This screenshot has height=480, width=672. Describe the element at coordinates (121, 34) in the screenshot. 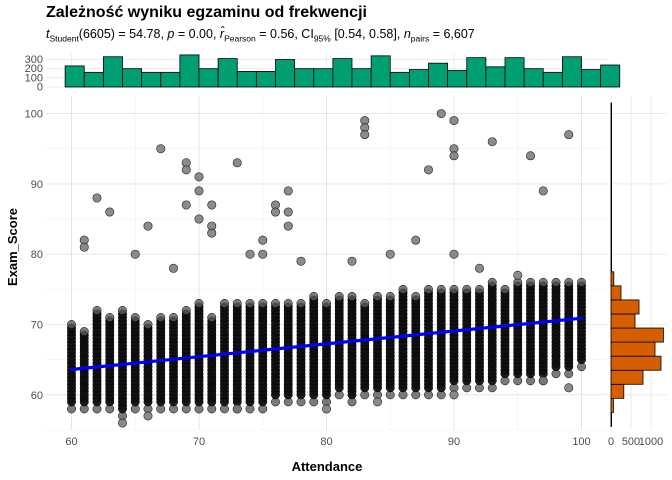

I see `t-df: (6605) = 54.78,` at that location.